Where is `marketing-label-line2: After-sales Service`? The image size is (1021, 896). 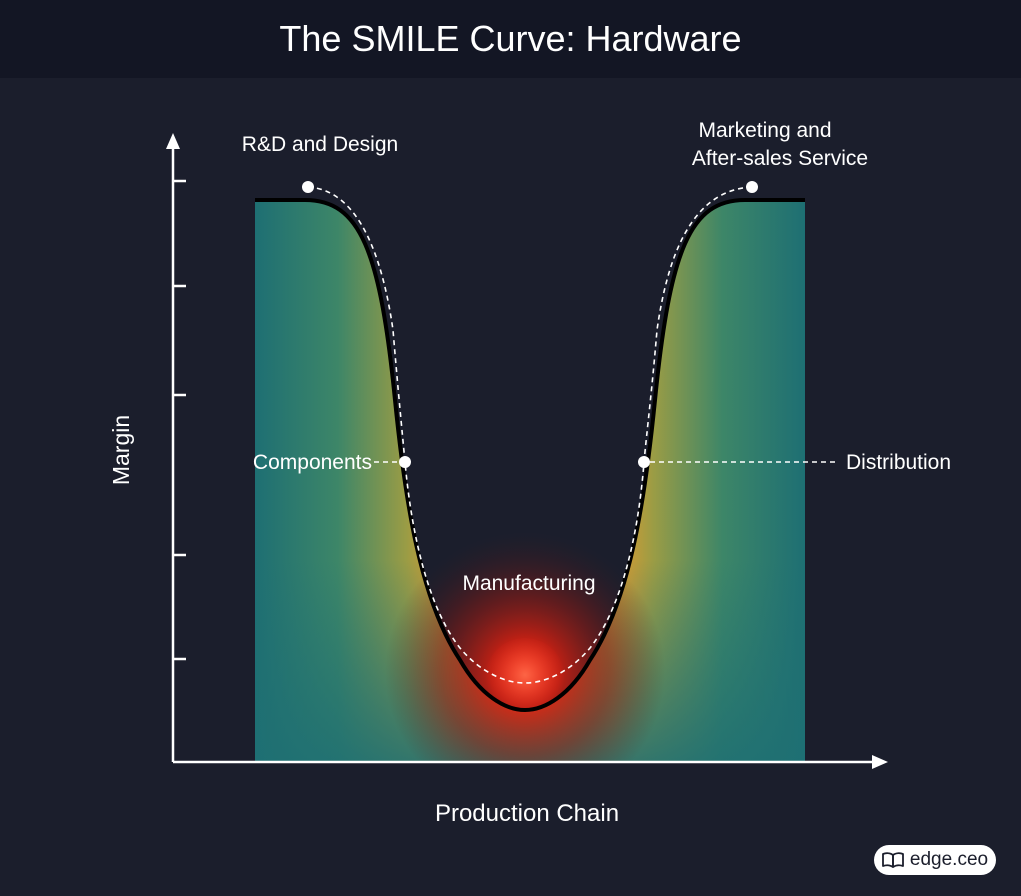
marketing-label-line2: After-sales Service is located at coordinates (780, 158).